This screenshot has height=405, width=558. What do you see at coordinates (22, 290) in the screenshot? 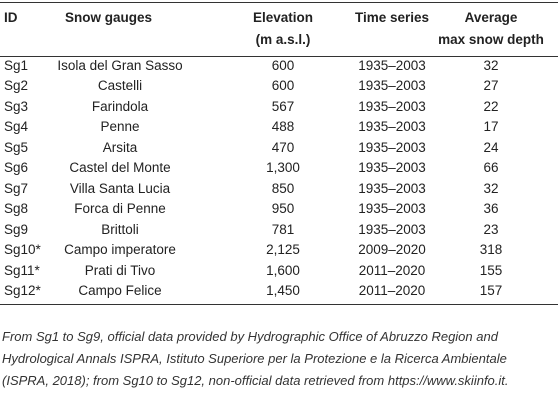
I see `table-cell: Sg12*` at bounding box center [22, 290].